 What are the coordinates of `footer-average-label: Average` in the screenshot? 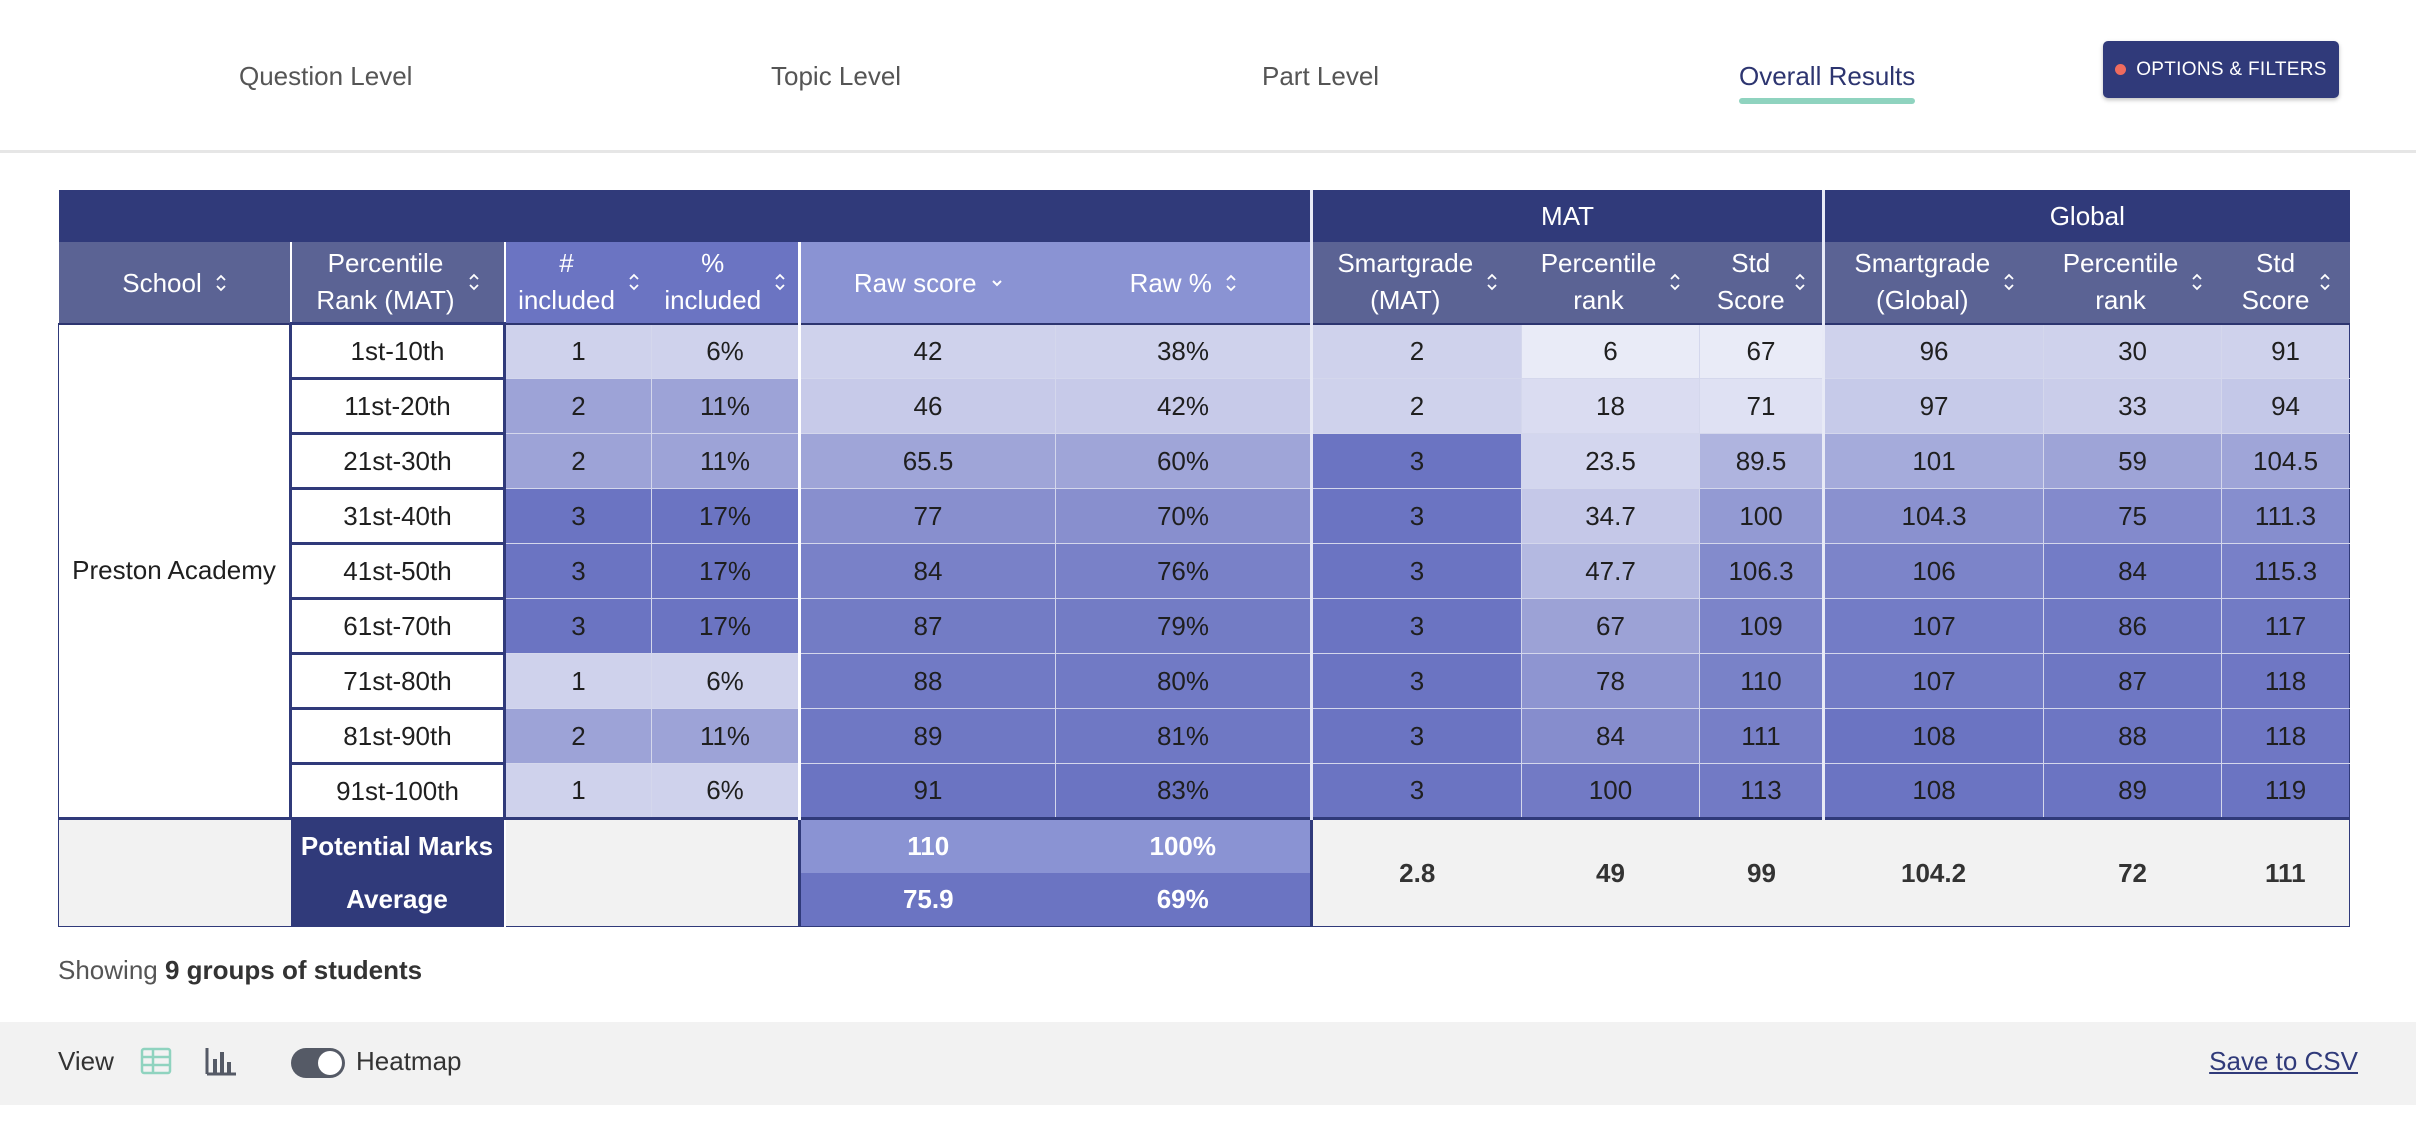 It's located at (397, 900).